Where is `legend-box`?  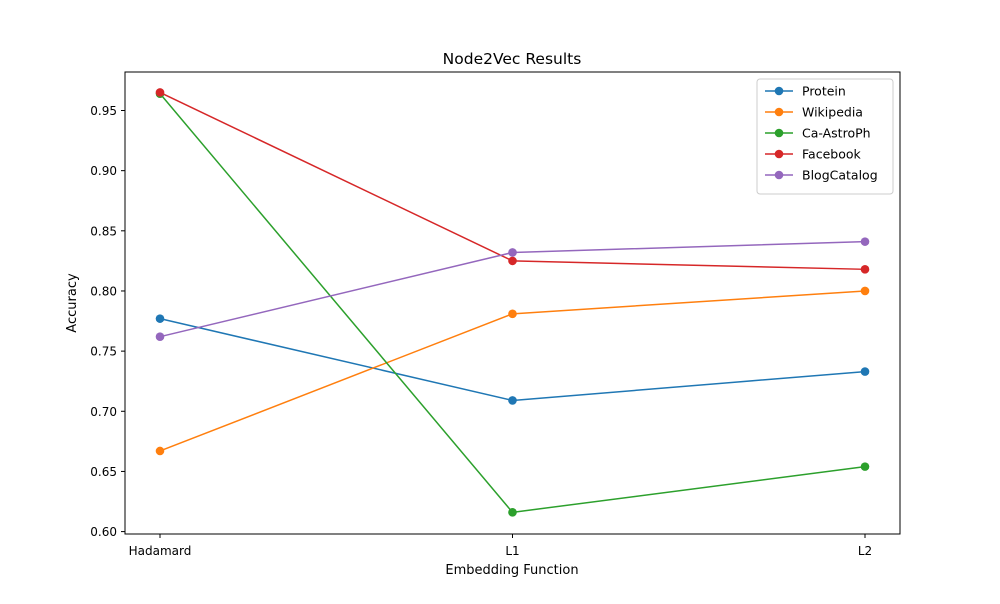 legend-box is located at coordinates (825, 136).